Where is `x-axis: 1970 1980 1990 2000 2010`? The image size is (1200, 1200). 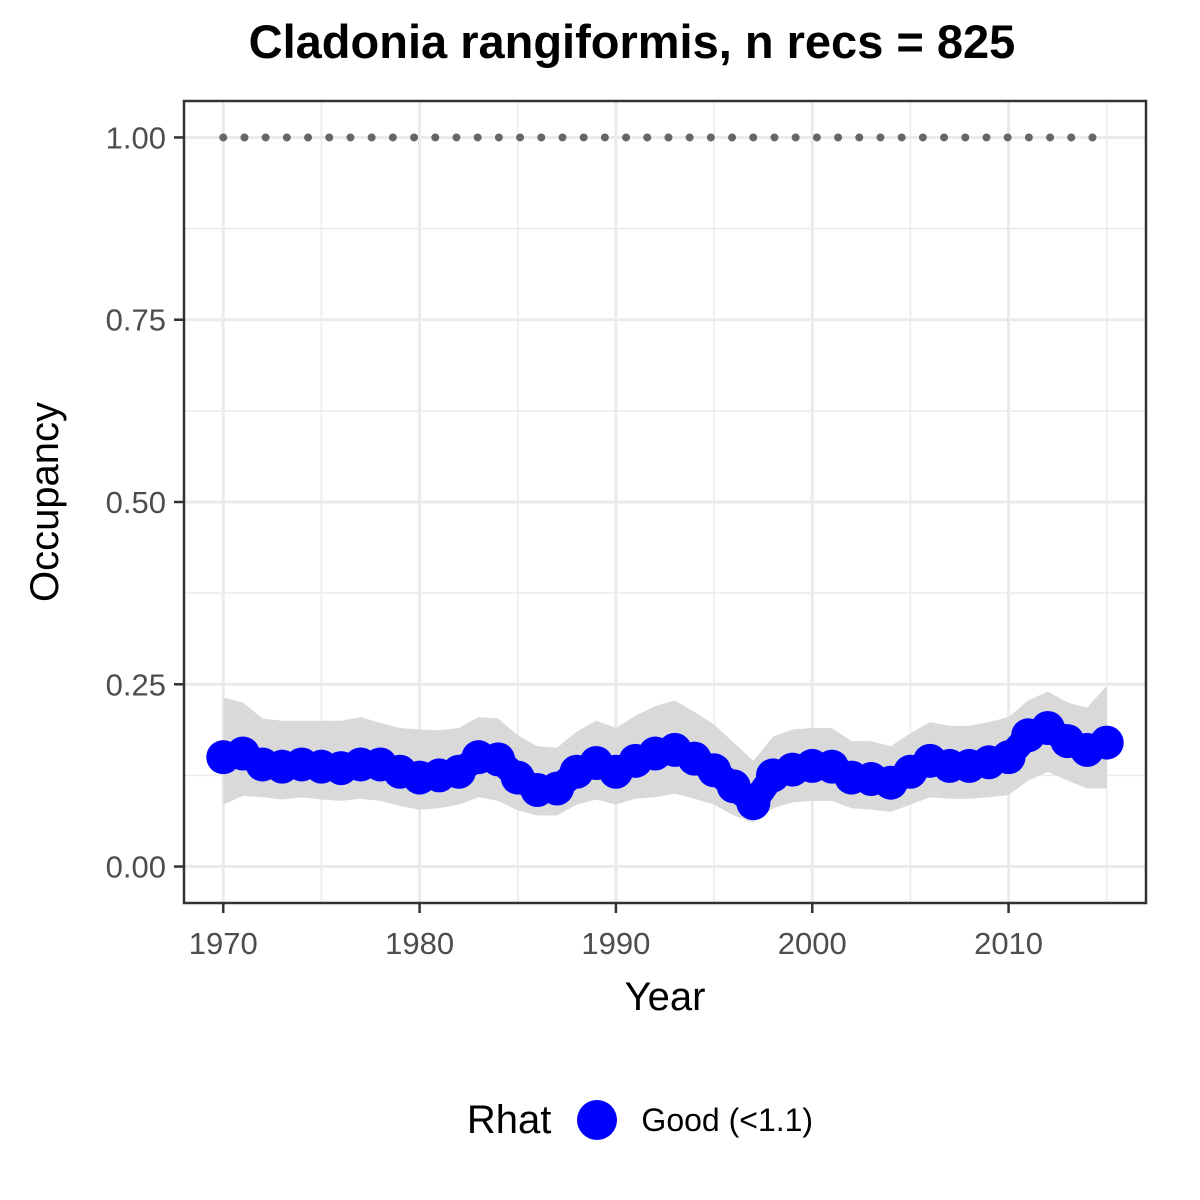
x-axis: 1970 1980 1990 2000 2010 is located at coordinates (616, 932).